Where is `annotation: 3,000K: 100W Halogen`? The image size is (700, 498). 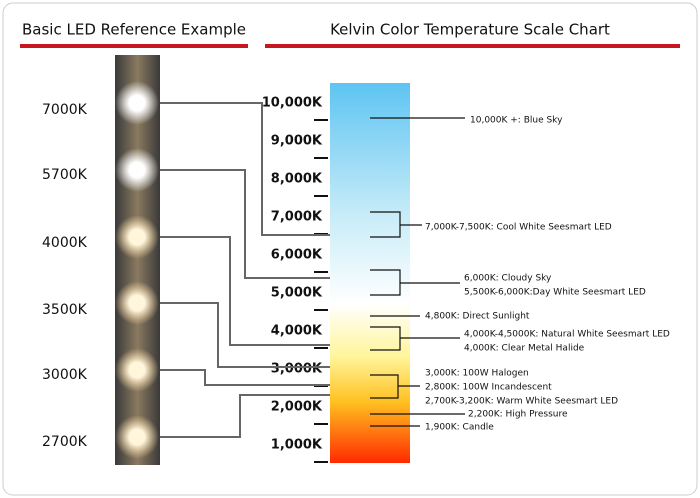
annotation: 3,000K: 100W Halogen is located at coordinates (477, 374).